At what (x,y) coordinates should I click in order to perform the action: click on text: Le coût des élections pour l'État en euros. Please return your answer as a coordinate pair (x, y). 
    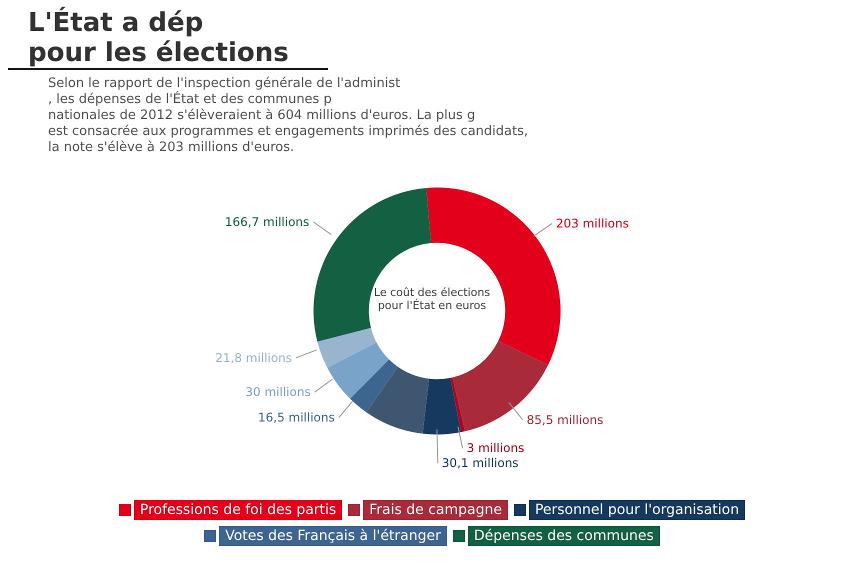
    Looking at the image, I should click on (432, 299).